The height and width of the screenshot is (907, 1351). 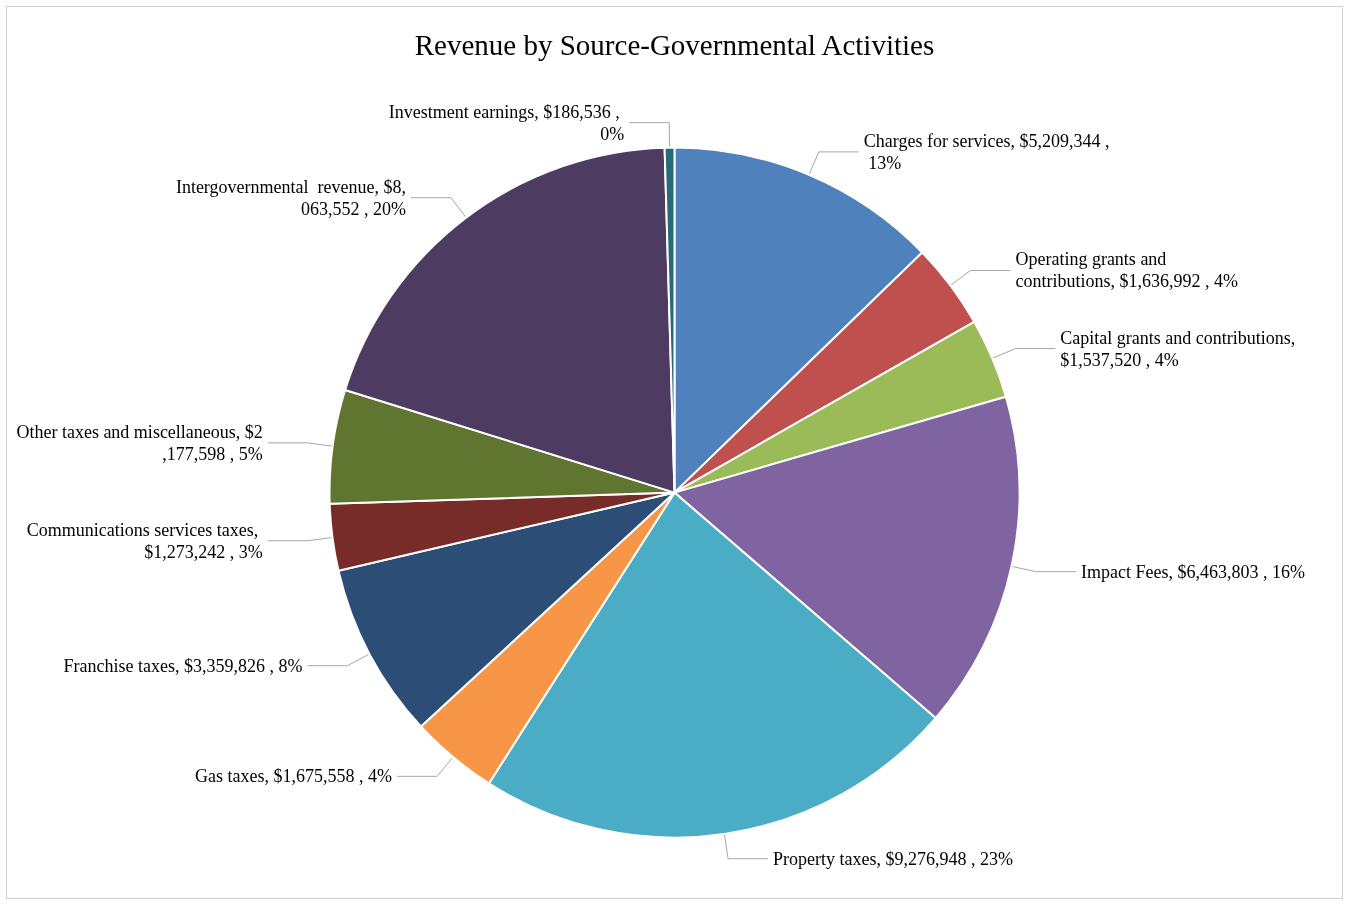 I want to click on slice-label: Impact Fees, $6,463,803 , 16%, so click(x=1192, y=571).